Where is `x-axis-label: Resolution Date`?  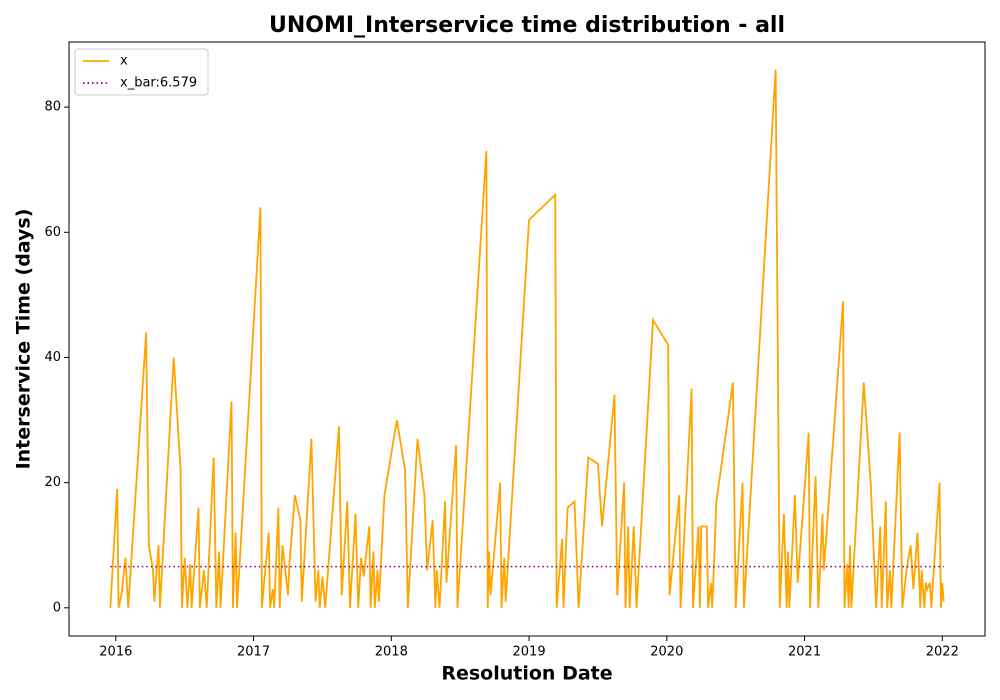
x-axis-label: Resolution Date is located at coordinates (526, 674).